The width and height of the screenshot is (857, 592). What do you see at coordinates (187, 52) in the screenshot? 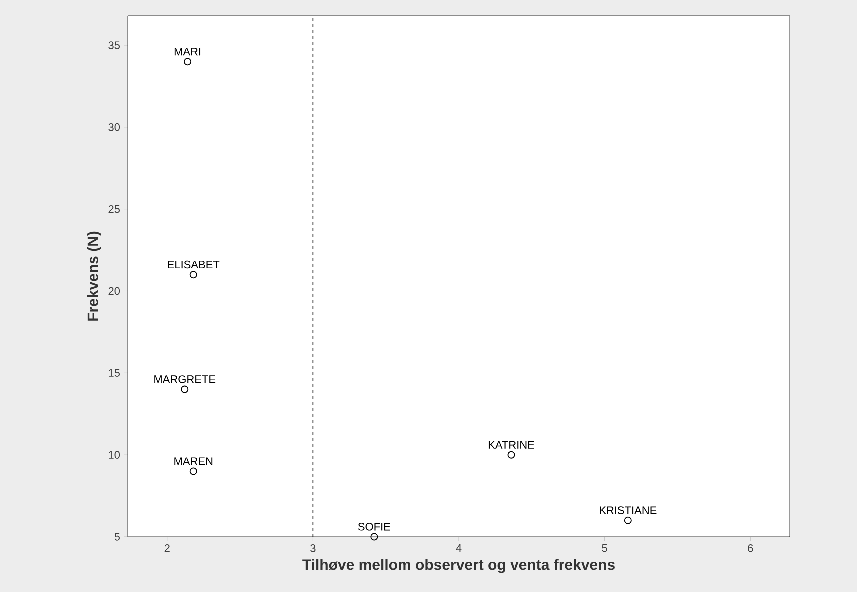
I see `annotation: MARI` at bounding box center [187, 52].